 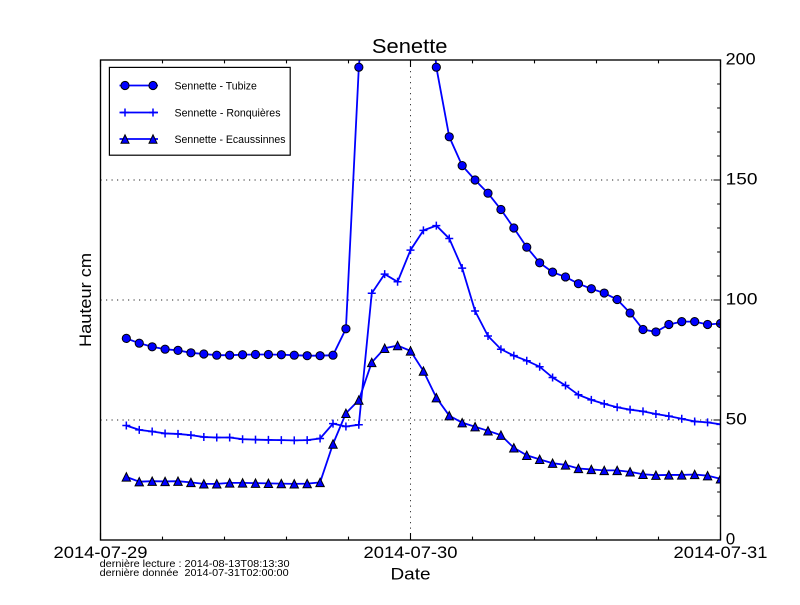 What do you see at coordinates (85, 300) in the screenshot?
I see `svg-text: Hauteur cm` at bounding box center [85, 300].